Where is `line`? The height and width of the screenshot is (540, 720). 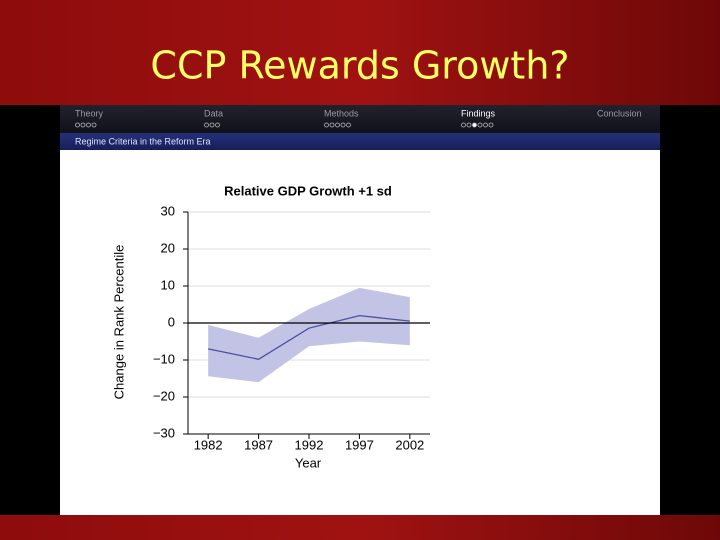 line is located at coordinates (309, 337).